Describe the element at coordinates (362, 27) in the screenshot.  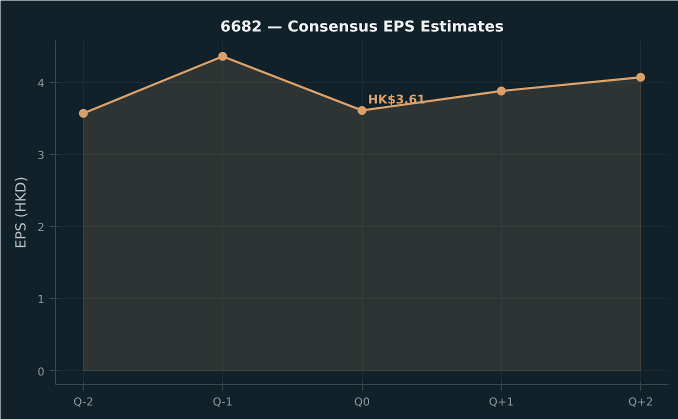
I see `chart-title: 6682 — Consensus EPS Estimates` at that location.